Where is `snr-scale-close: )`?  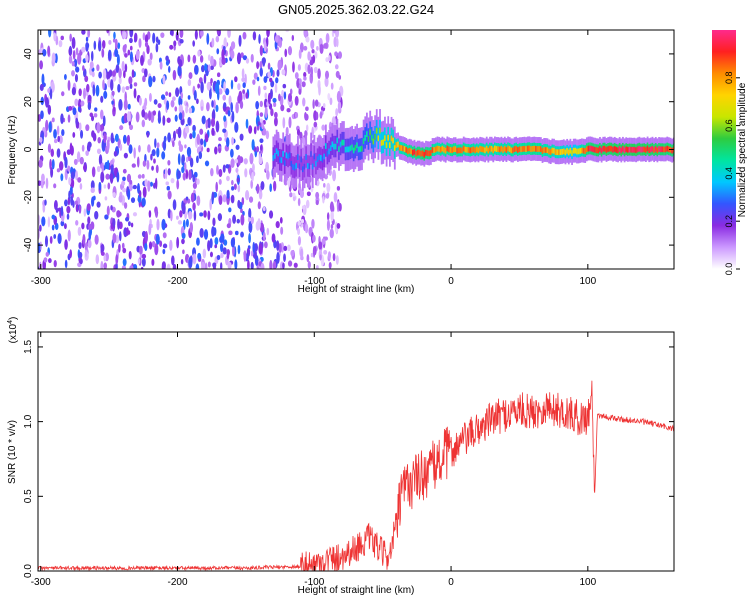 snr-scale-close: ) is located at coordinates (13, 318).